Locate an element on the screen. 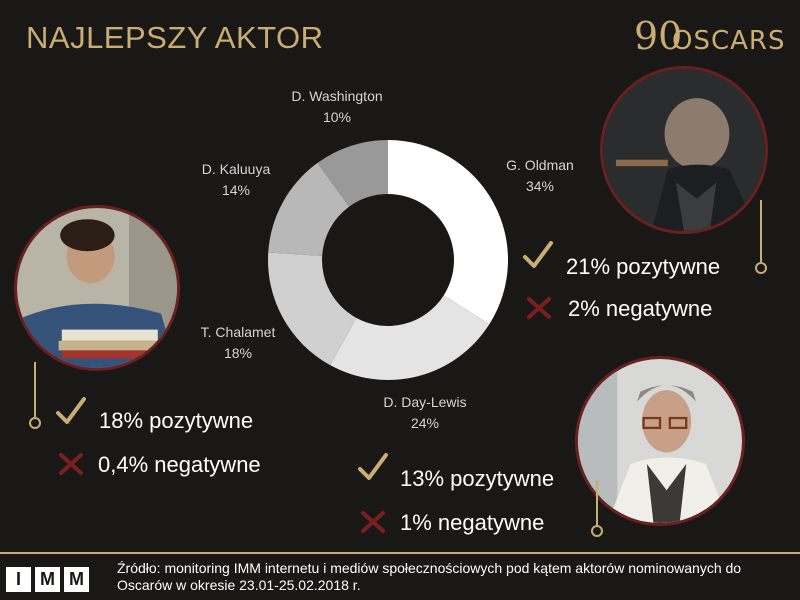  oldman-photo is located at coordinates (684, 150).